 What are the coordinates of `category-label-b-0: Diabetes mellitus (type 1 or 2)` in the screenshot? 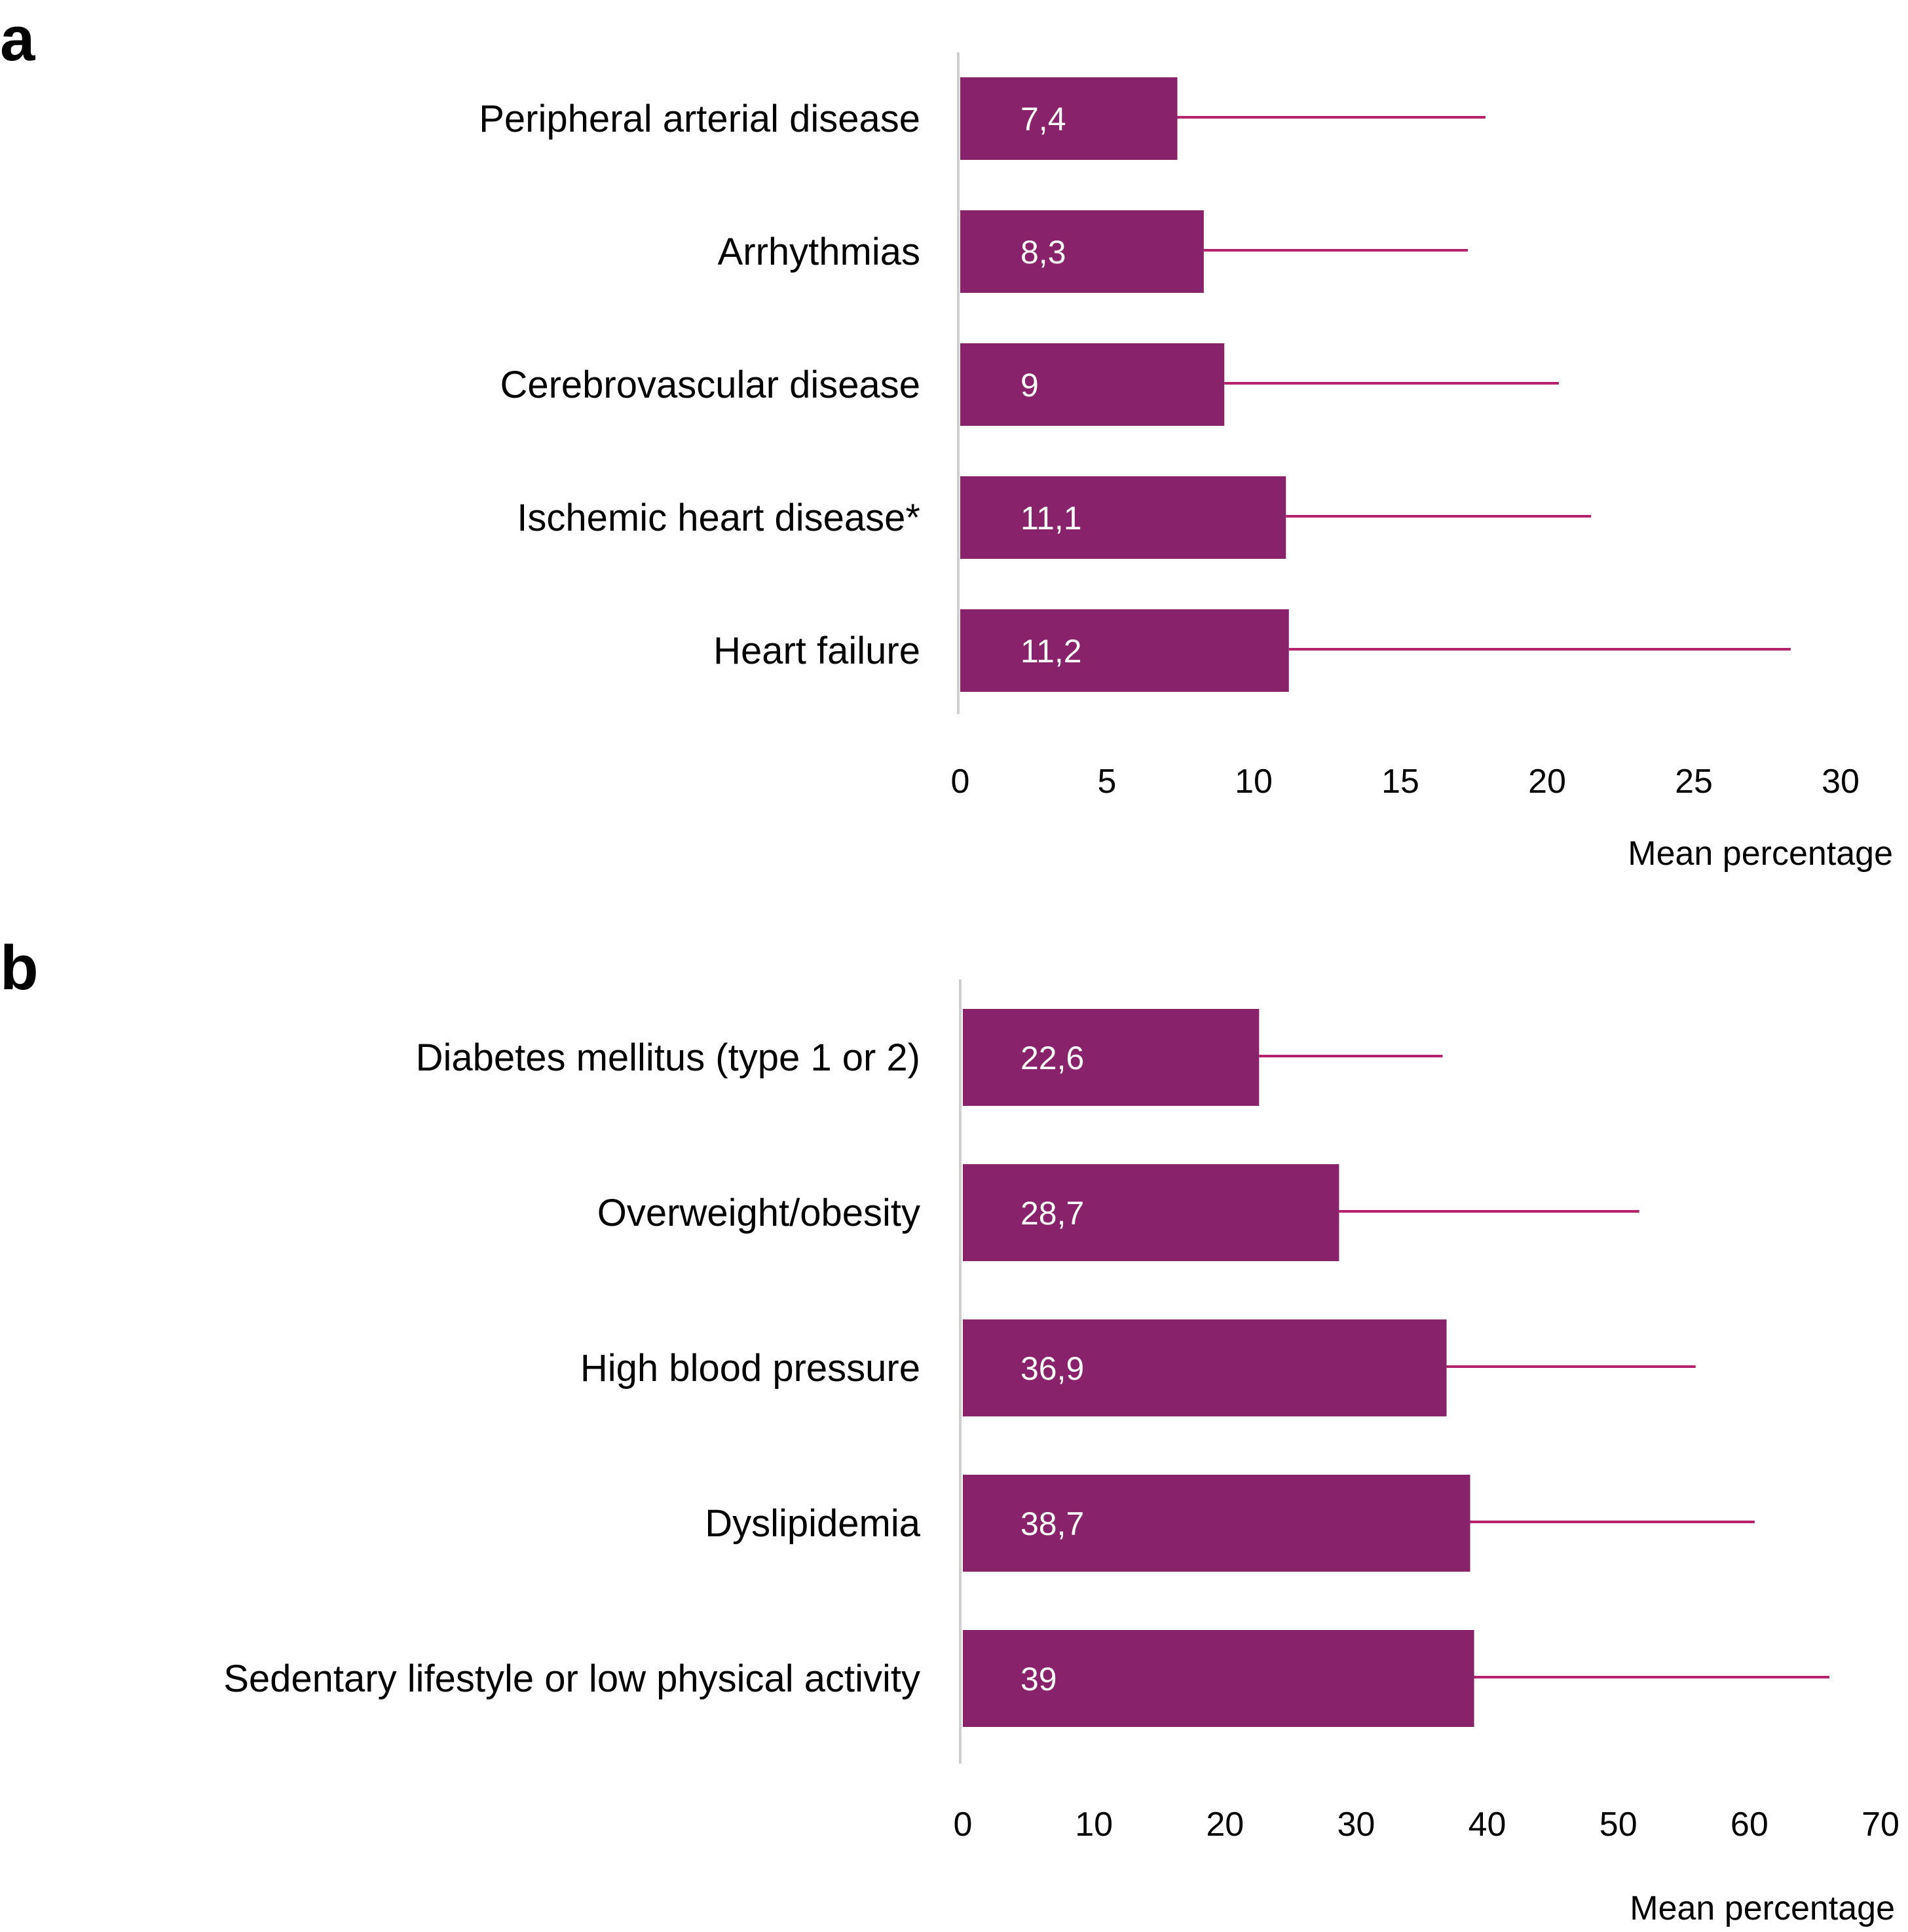 It's located at (668, 1057).